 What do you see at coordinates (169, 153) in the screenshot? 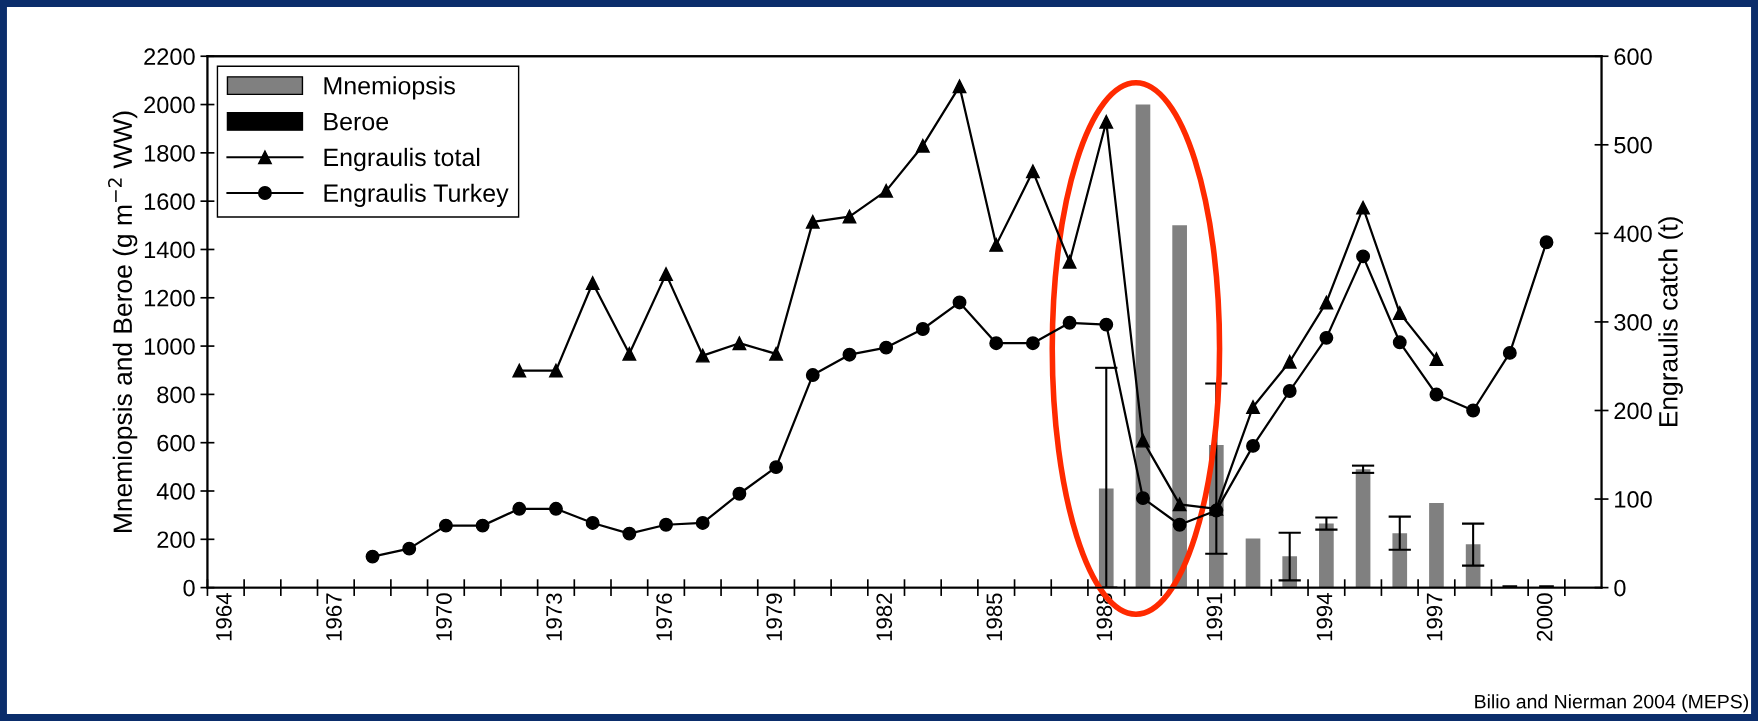
I see `y-tick-label: 1800` at bounding box center [169, 153].